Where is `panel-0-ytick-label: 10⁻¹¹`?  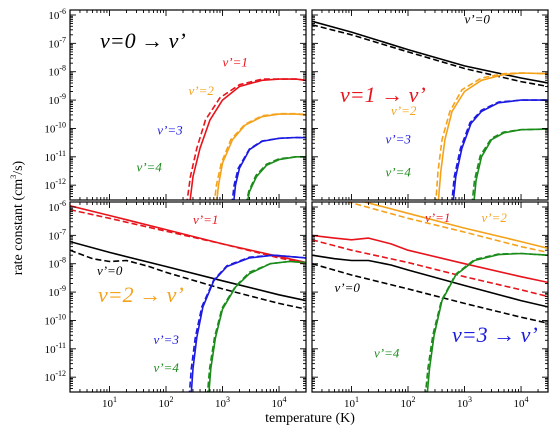
panel-0-ytick-label: 10⁻¹¹ is located at coordinates (55, 156).